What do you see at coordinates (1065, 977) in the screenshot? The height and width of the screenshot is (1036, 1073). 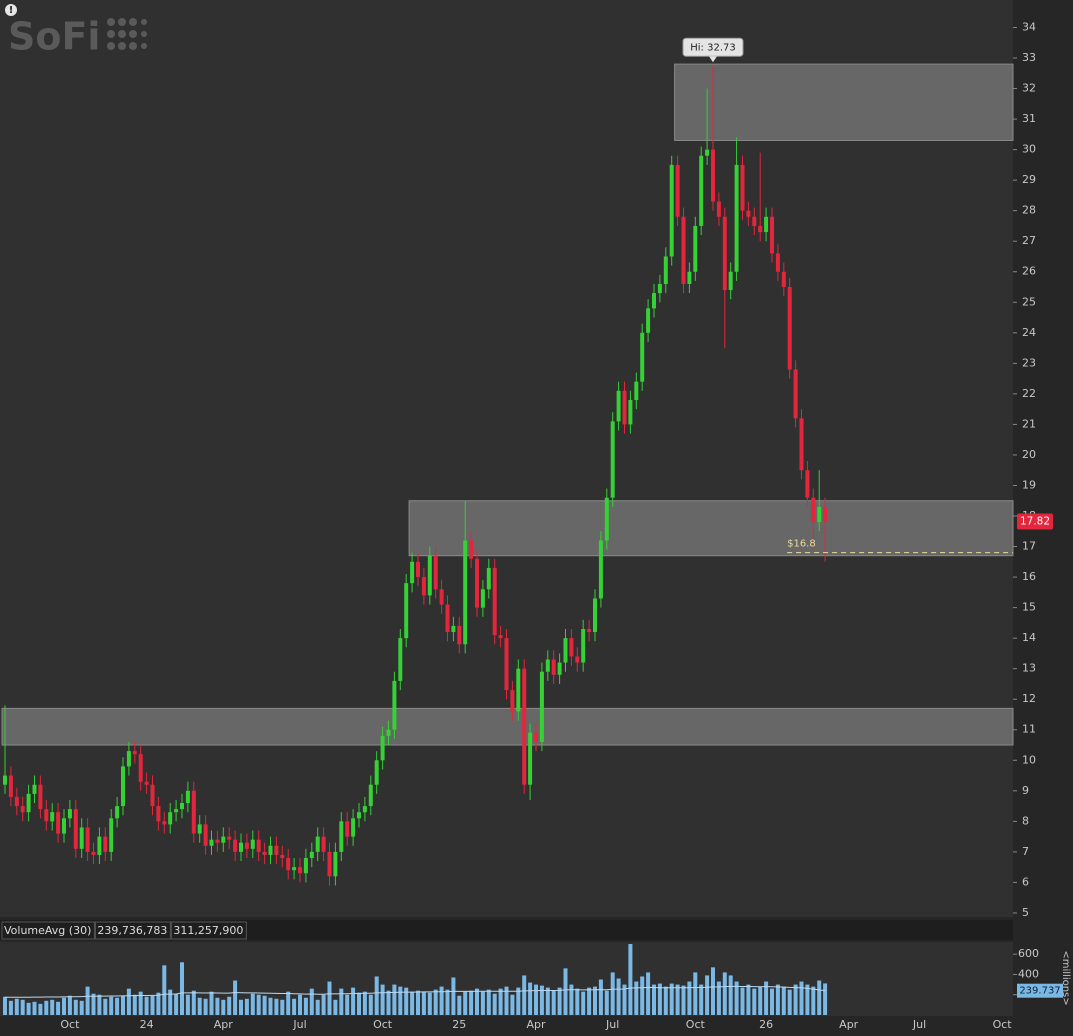 I see `volume-unit-label: <millions>` at bounding box center [1065, 977].